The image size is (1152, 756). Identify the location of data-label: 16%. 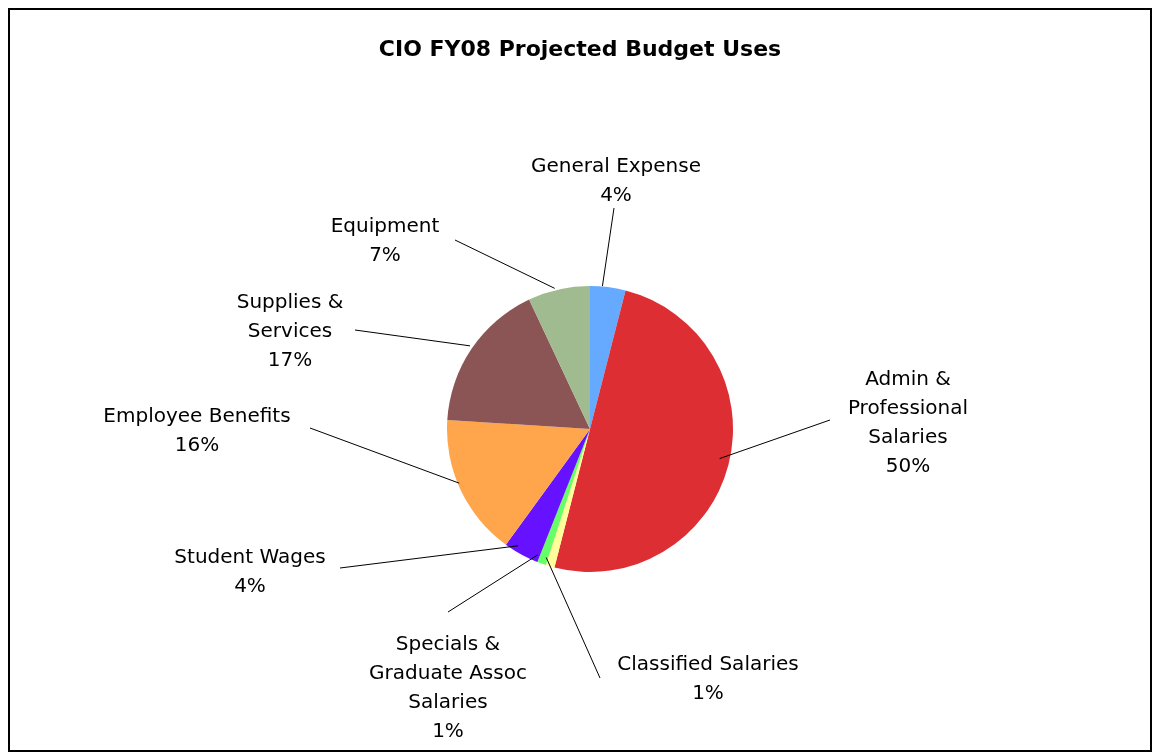
(197, 444).